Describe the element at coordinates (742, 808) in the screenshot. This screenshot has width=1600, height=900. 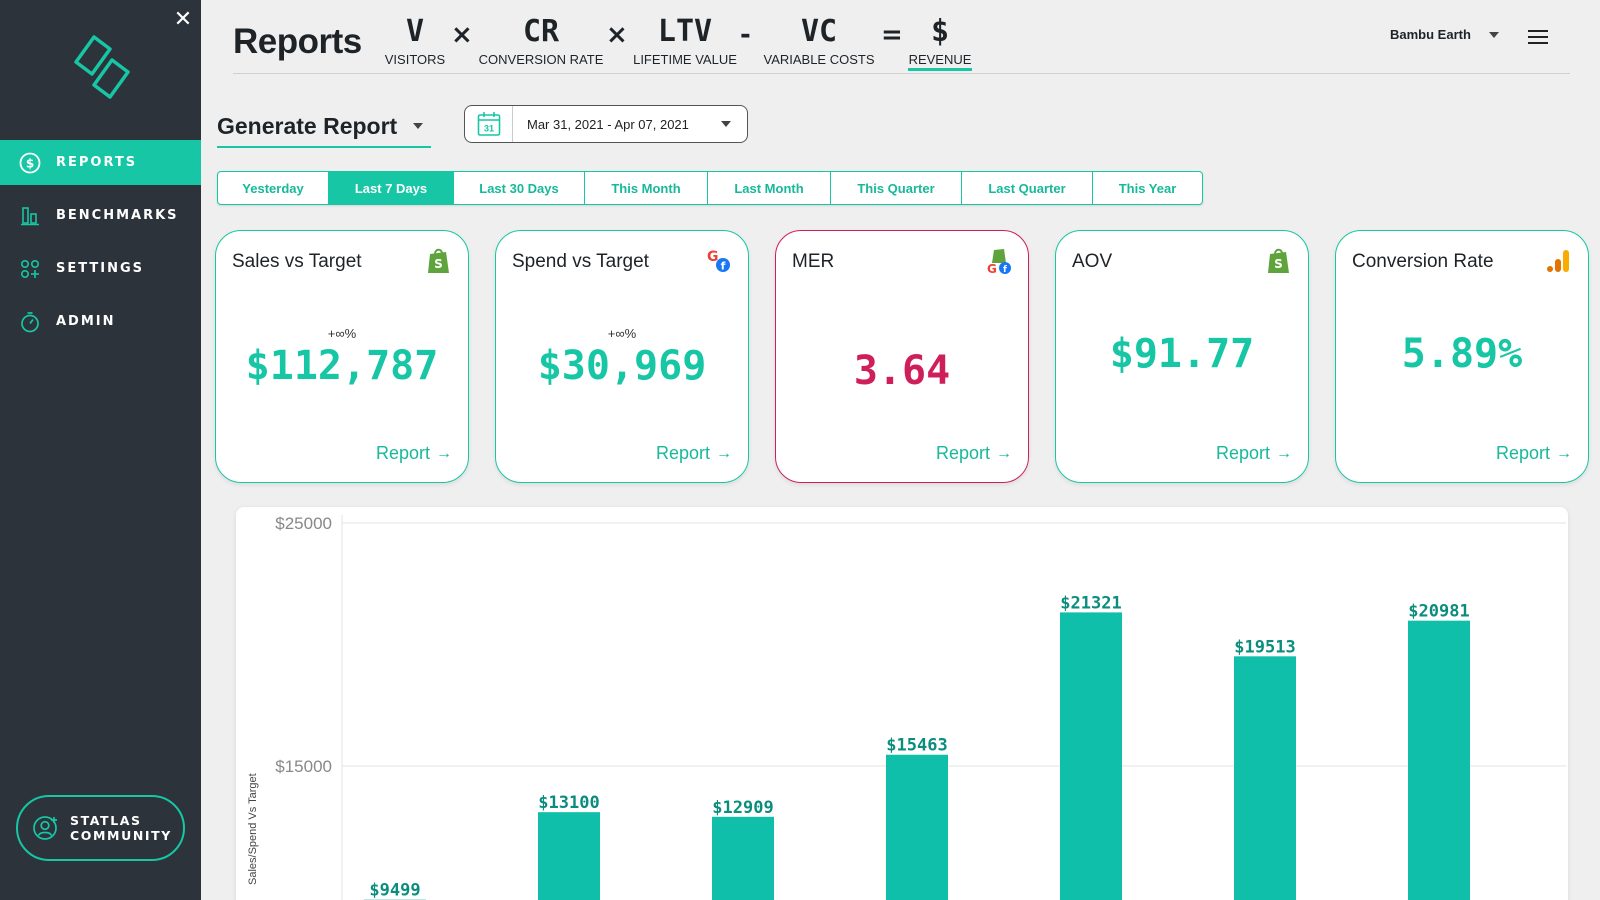
I see `bar-value-label: $12909` at that location.